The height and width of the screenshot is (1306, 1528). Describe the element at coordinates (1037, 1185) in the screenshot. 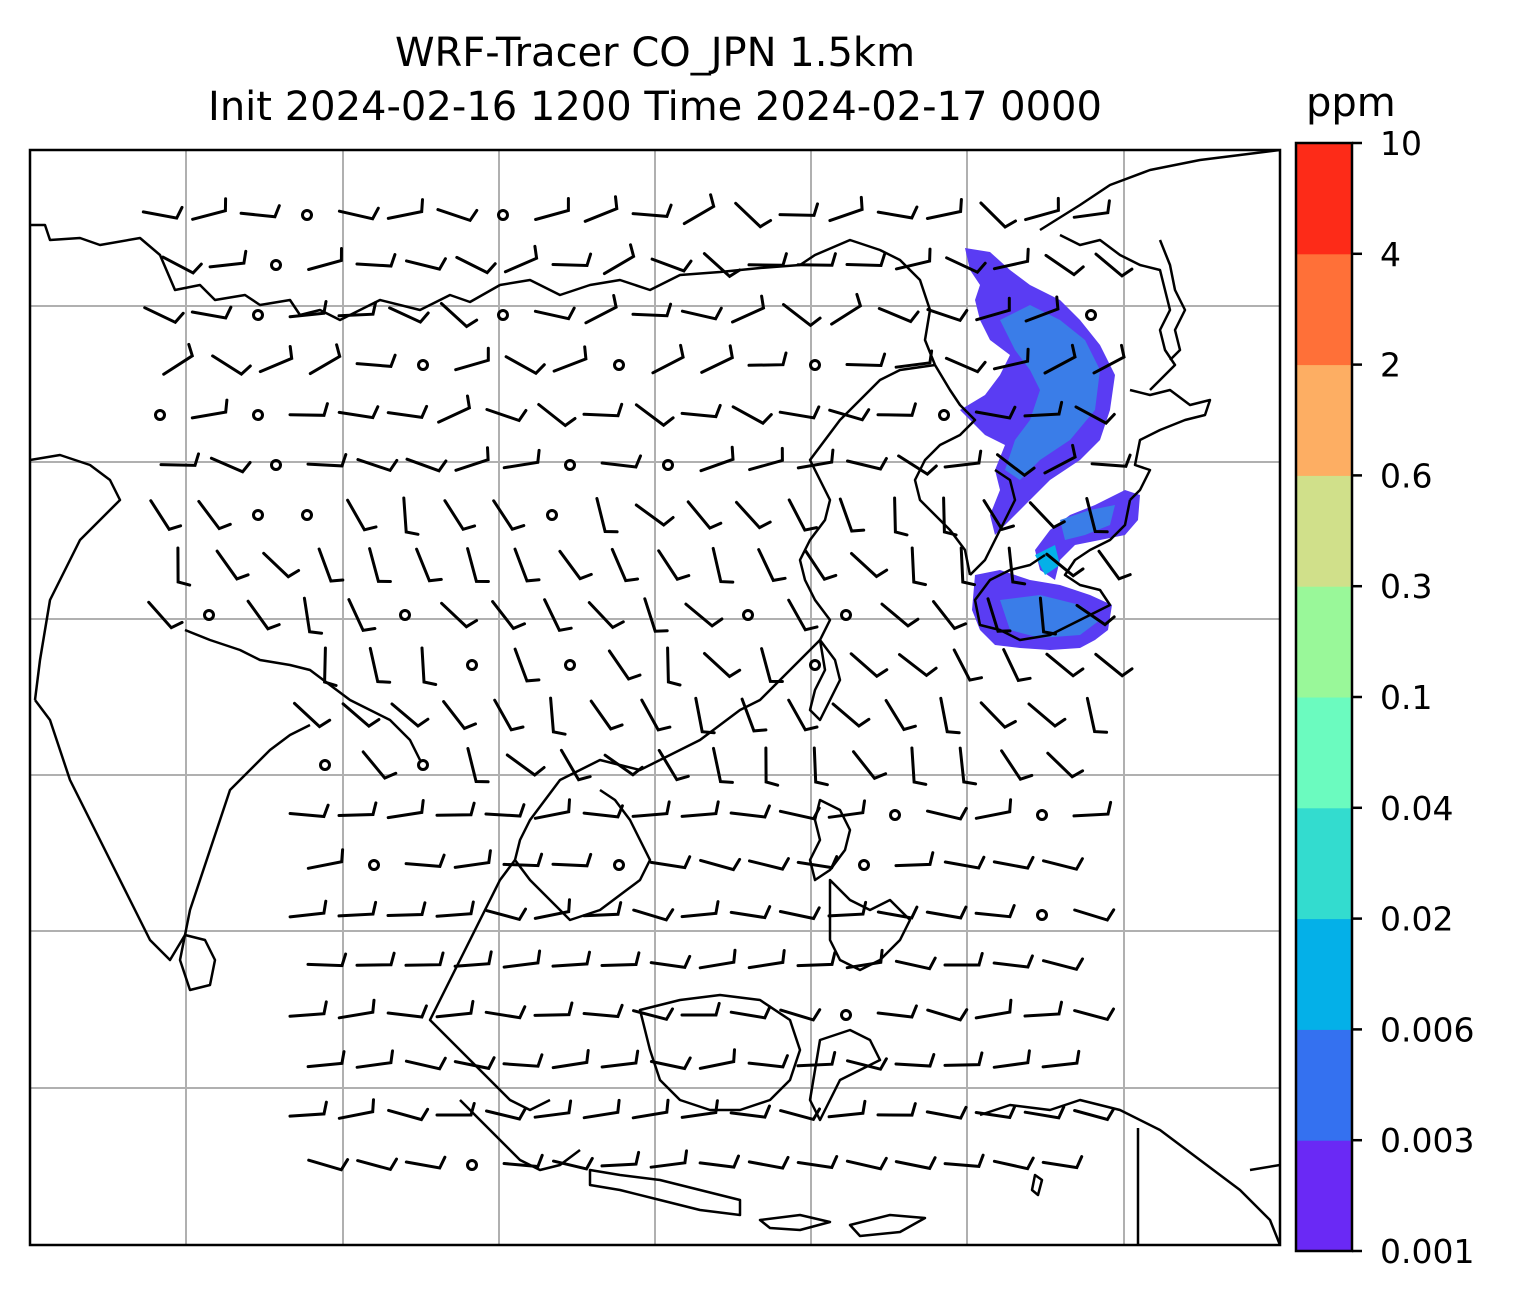

I see `coast-small-island` at that location.